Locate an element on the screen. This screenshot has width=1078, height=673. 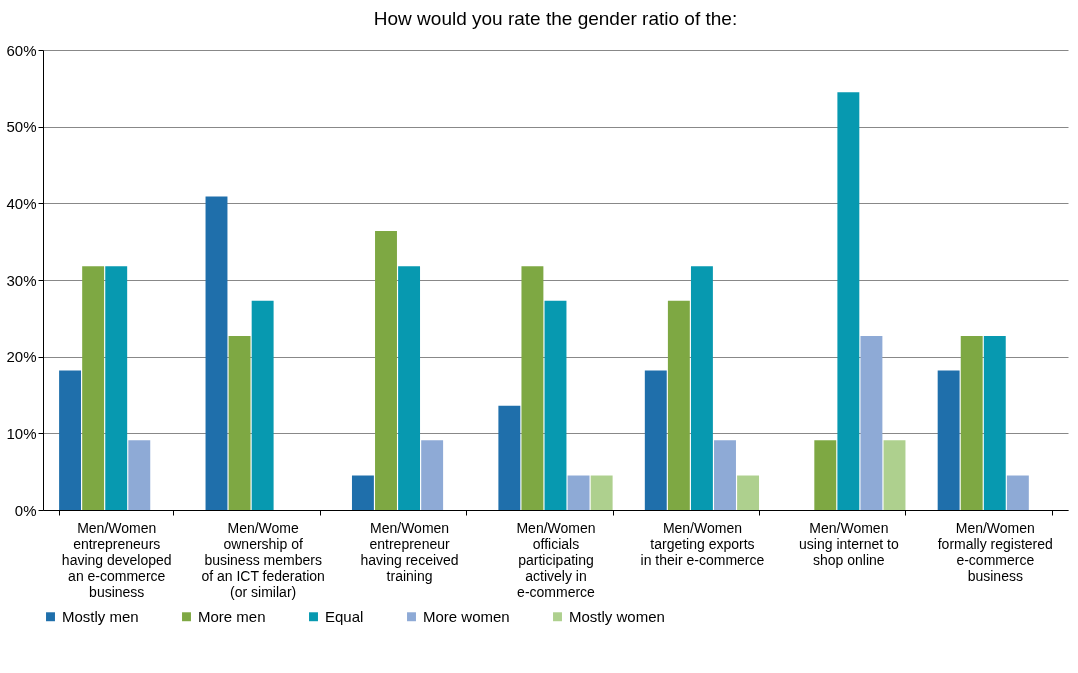
y-tick-label: 0% is located at coordinates (25, 510).